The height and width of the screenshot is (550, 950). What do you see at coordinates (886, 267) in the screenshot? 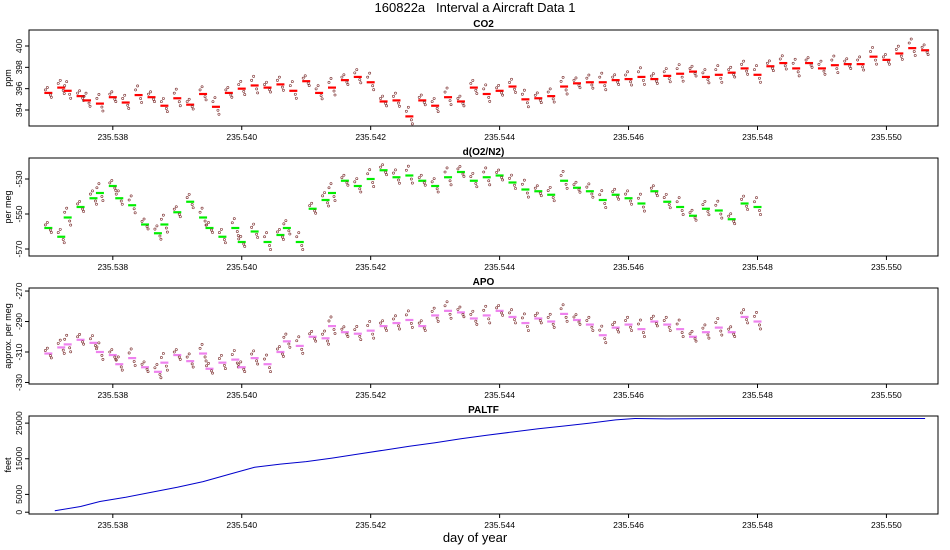
I see `x-tick-label: 235.550` at bounding box center [886, 267].